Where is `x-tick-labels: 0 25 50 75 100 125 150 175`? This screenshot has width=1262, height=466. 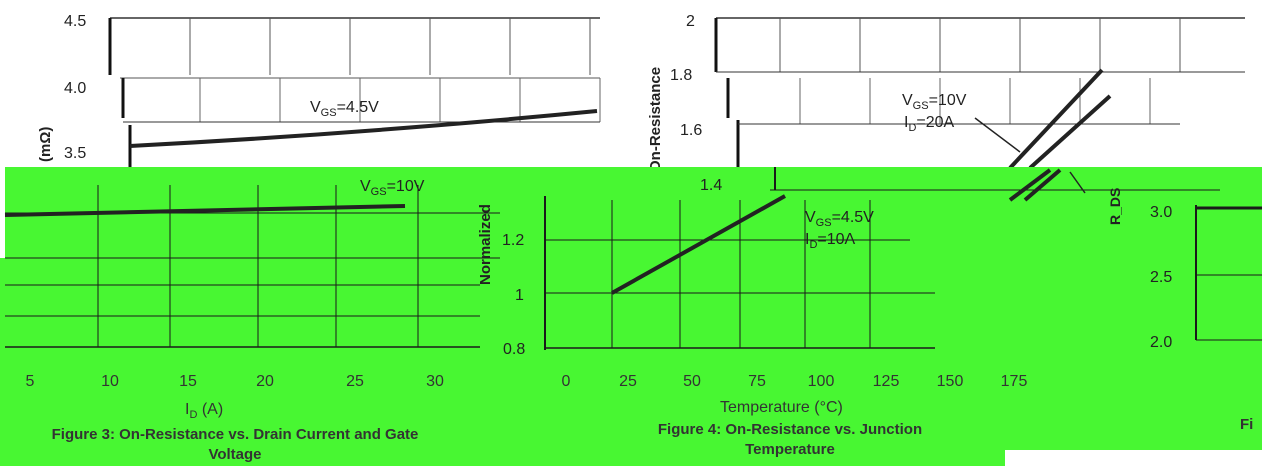 x-tick-labels: 0 25 50 75 100 125 150 175 is located at coordinates (795, 381).